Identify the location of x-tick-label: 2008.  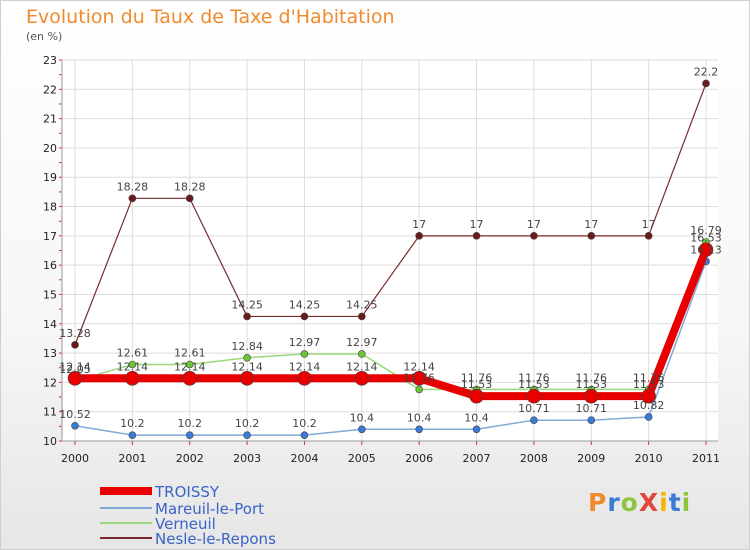
(534, 458).